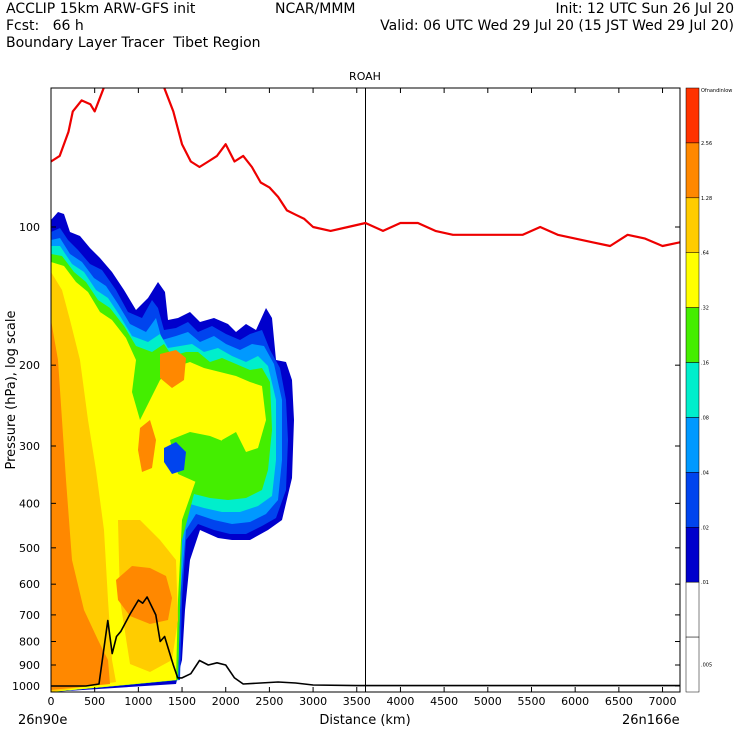 This screenshot has height=740, width=740. What do you see at coordinates (94, 701) in the screenshot?
I see `x-tick-label: 500` at bounding box center [94, 701].